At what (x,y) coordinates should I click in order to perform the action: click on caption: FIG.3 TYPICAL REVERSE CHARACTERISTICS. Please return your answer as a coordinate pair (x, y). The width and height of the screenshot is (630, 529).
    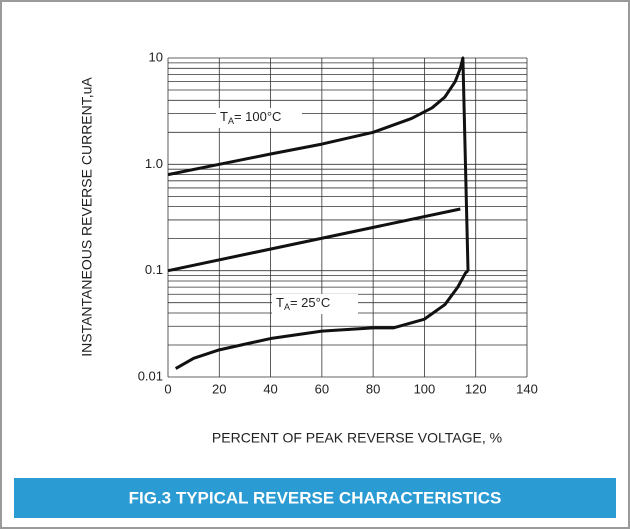
    Looking at the image, I should click on (315, 497).